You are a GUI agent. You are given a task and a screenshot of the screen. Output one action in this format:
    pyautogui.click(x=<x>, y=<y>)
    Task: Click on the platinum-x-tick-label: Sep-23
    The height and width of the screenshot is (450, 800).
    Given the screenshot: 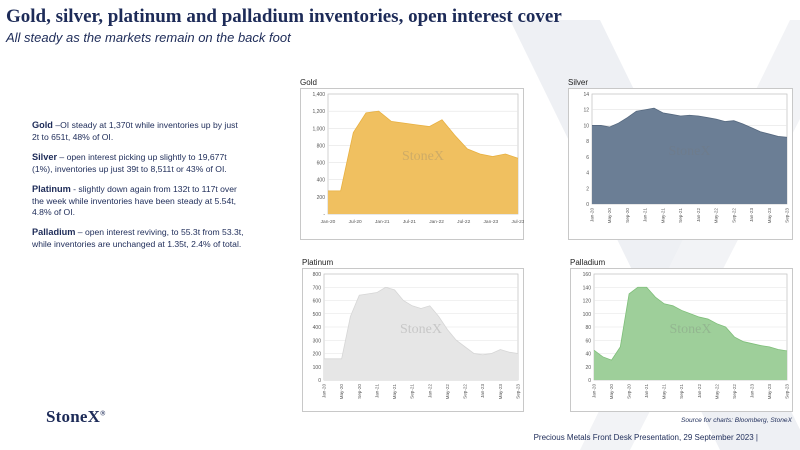 What is the action you would take?
    pyautogui.click(x=518, y=391)
    